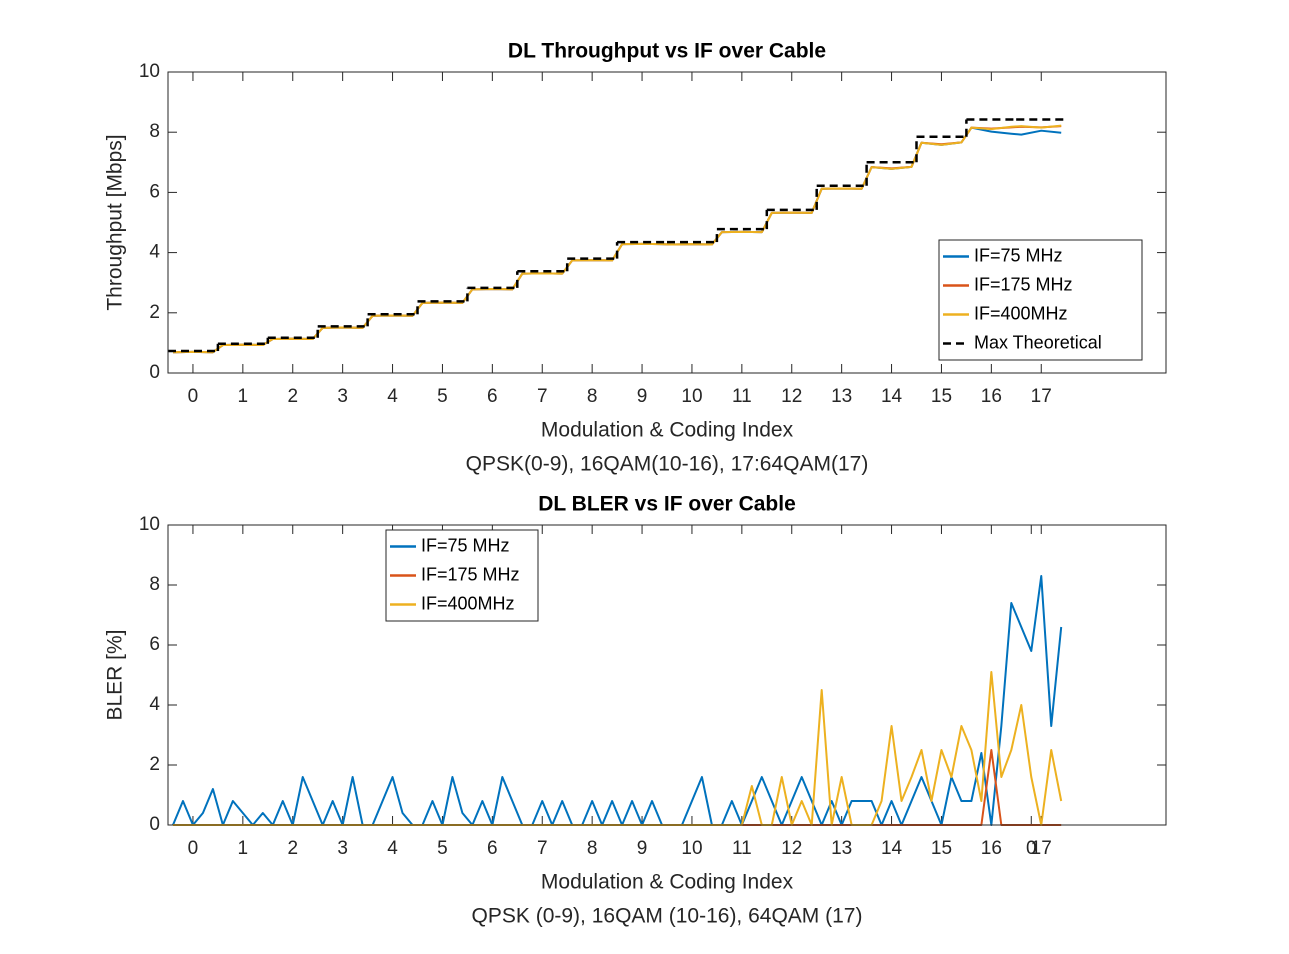 The width and height of the screenshot is (1289, 954). What do you see at coordinates (115, 222) in the screenshot?
I see `y-axis-label: Throughput [Mbps]` at bounding box center [115, 222].